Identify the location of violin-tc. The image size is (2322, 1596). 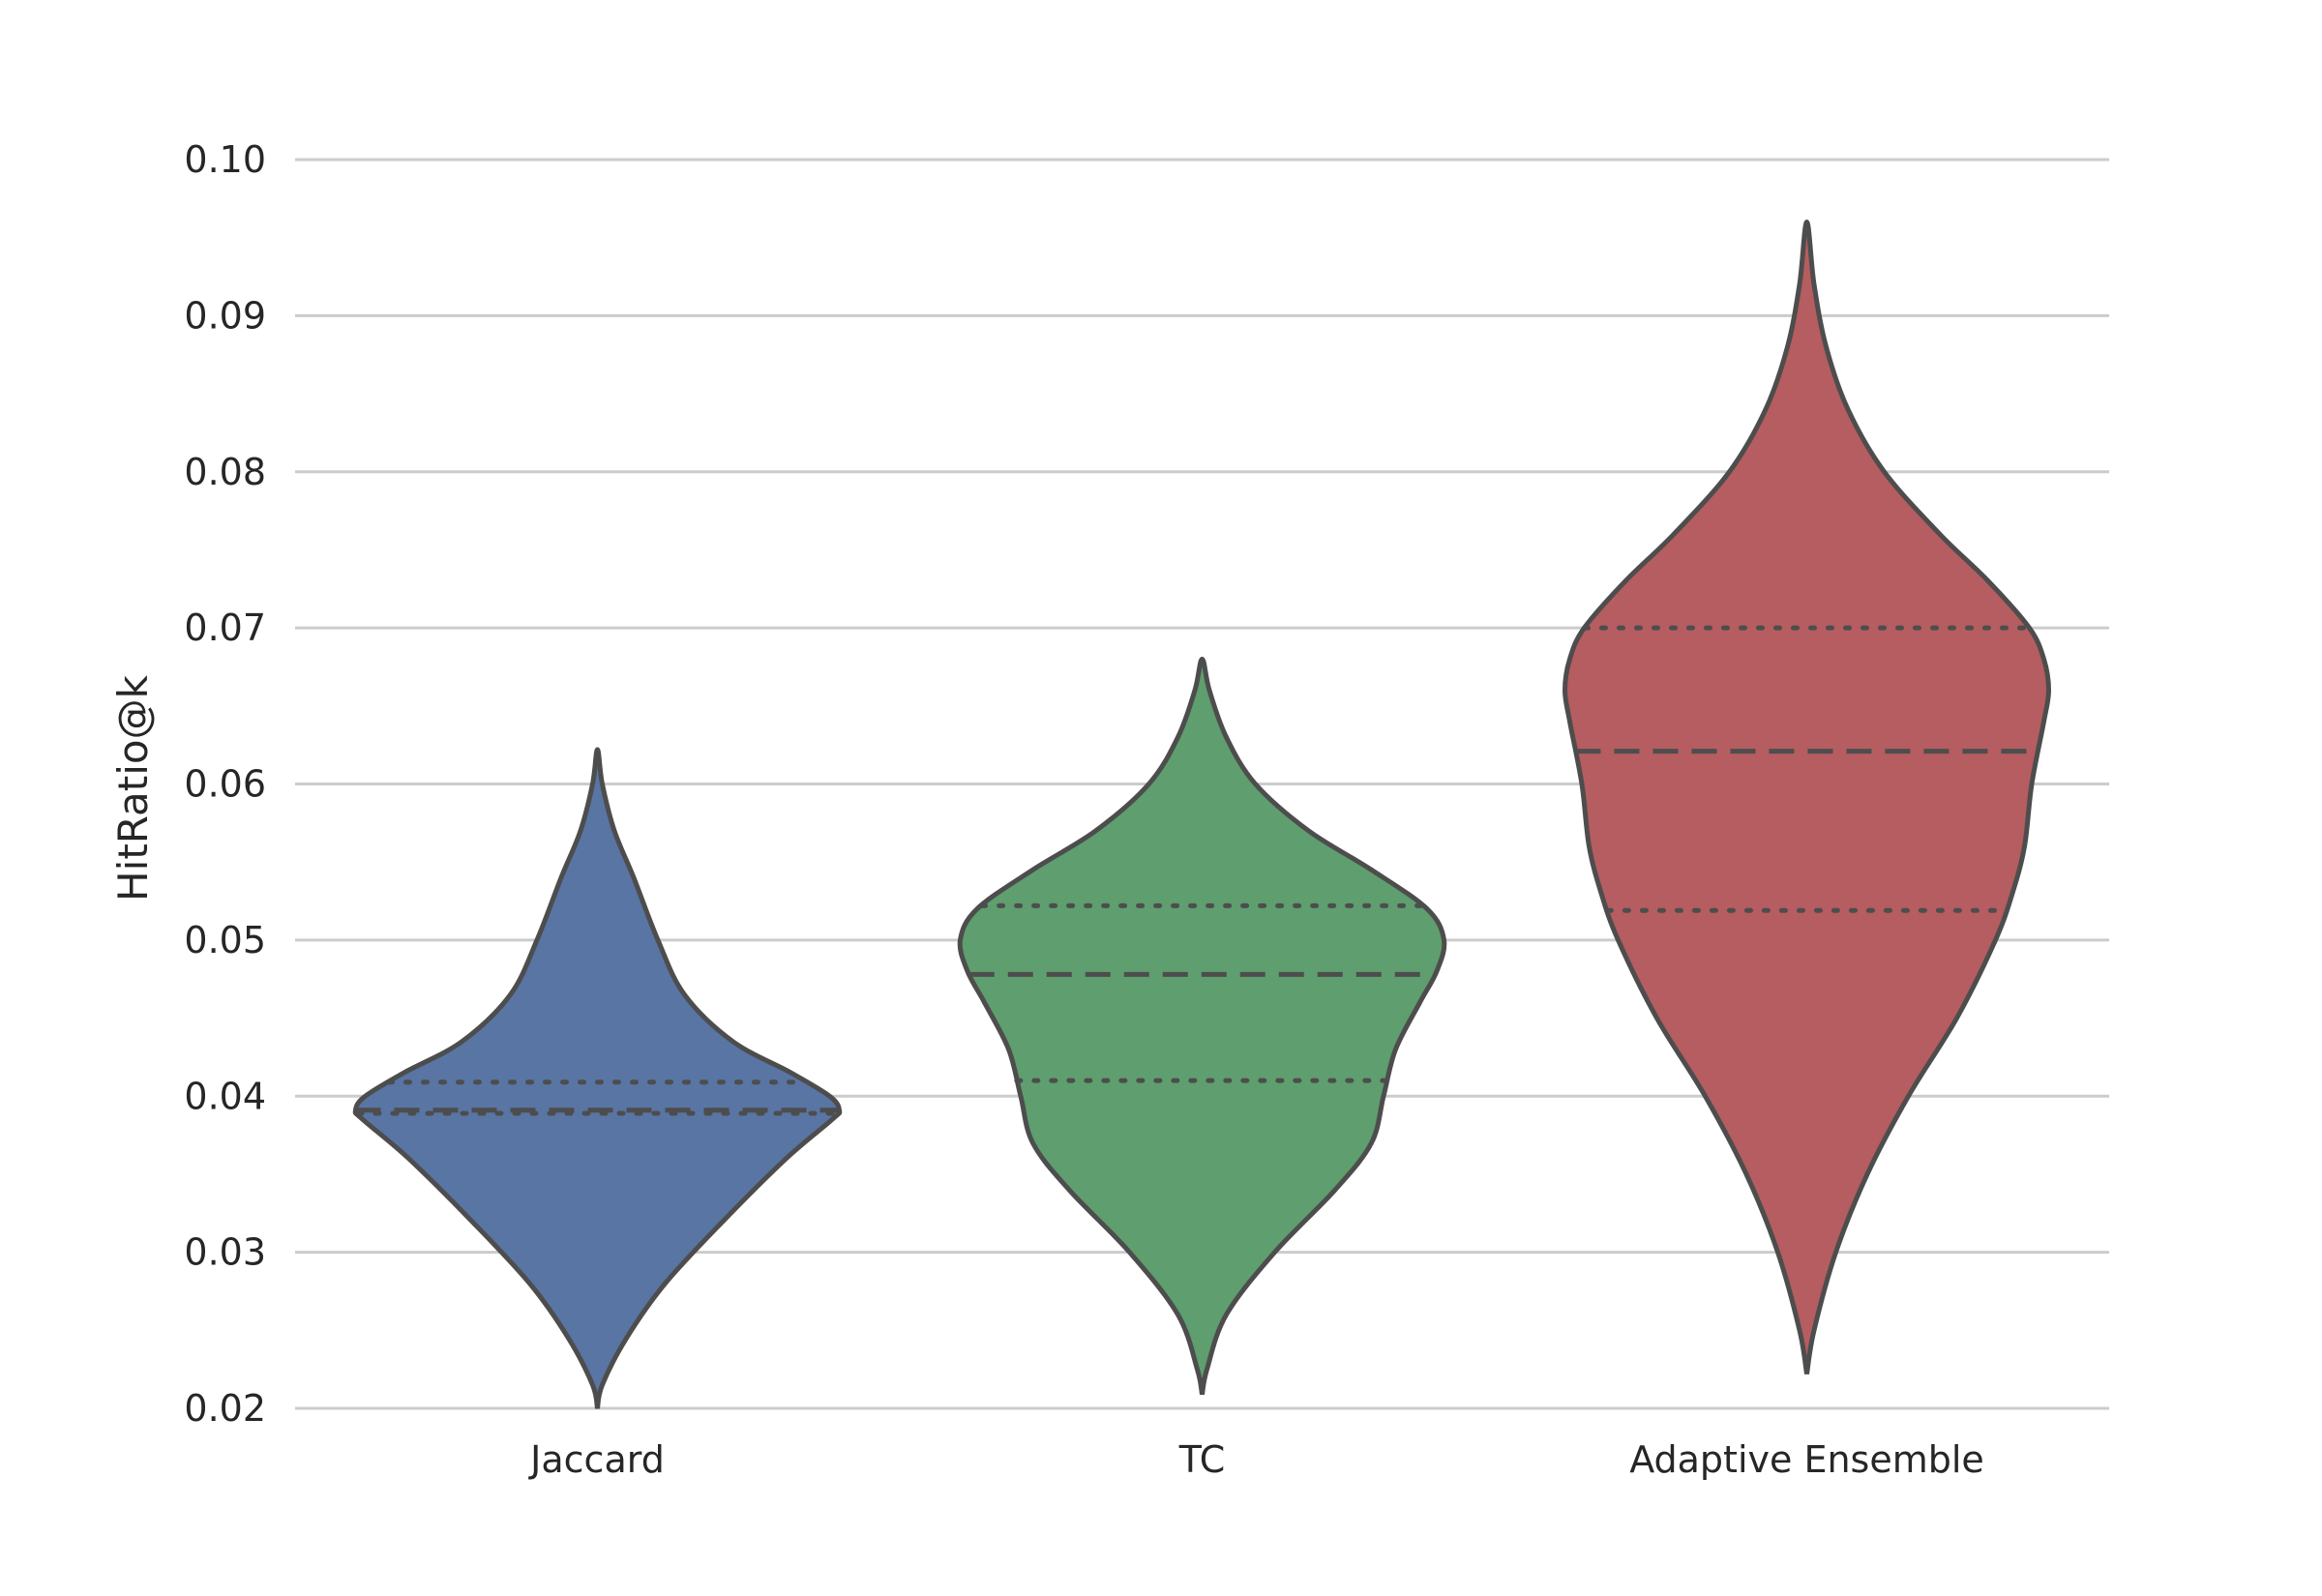
(1202, 1025).